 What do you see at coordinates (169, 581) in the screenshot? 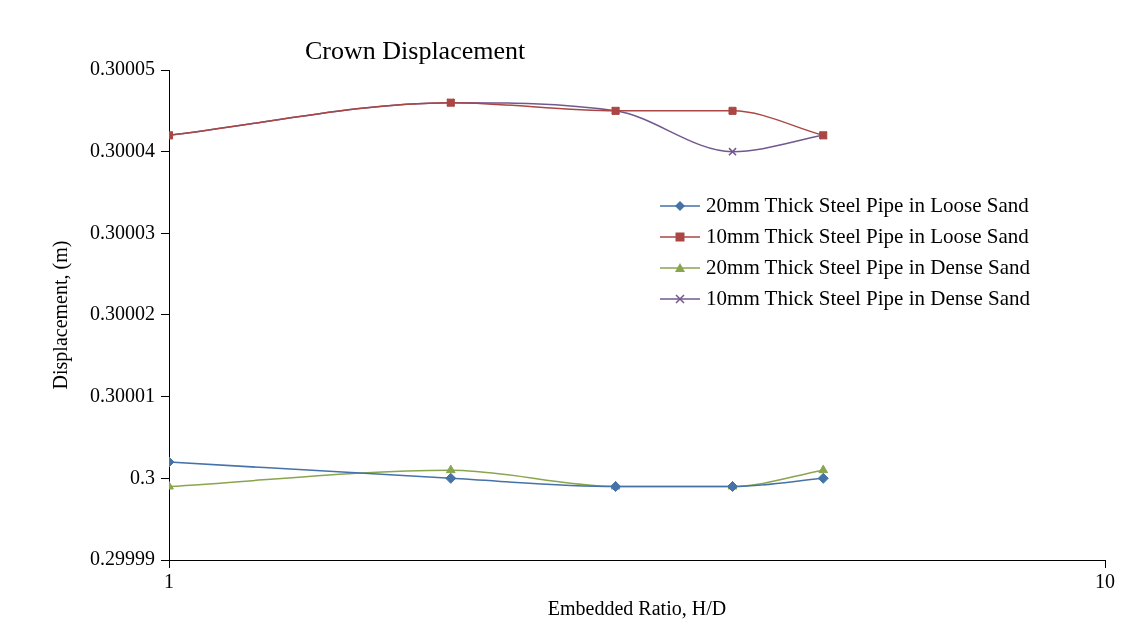
I see `x-tick-label: 1` at bounding box center [169, 581].